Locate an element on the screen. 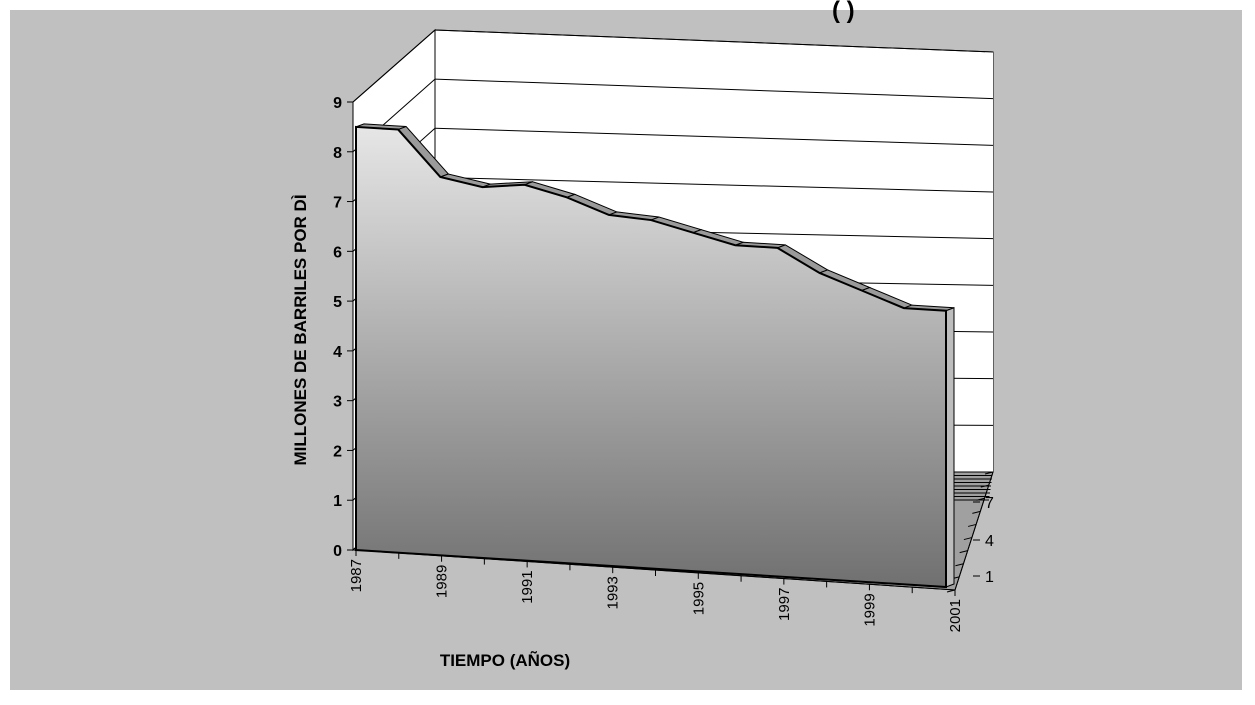 This screenshot has height=705, width=1255. depth-tick-label: 1 is located at coordinates (989, 577).